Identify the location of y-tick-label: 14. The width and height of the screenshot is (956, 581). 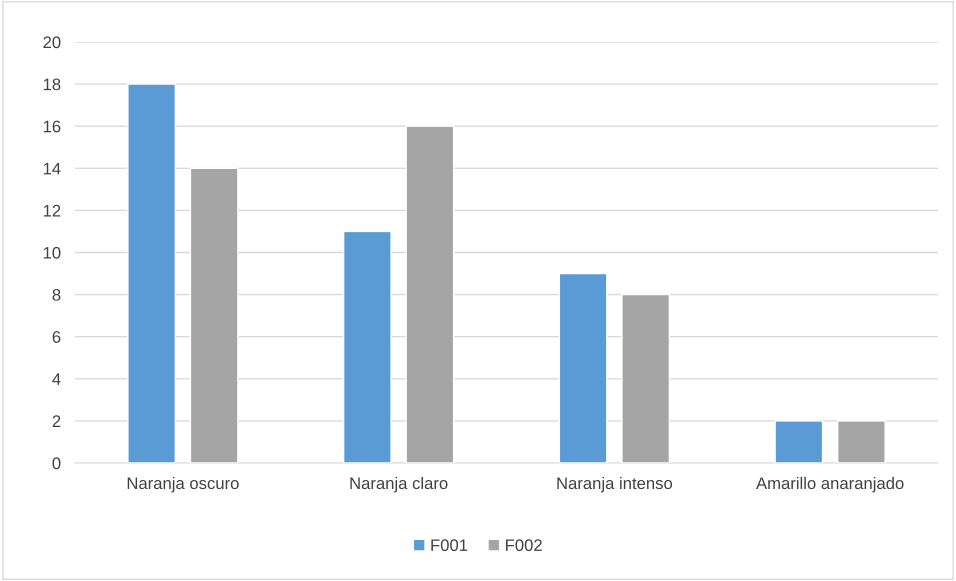
(52, 168).